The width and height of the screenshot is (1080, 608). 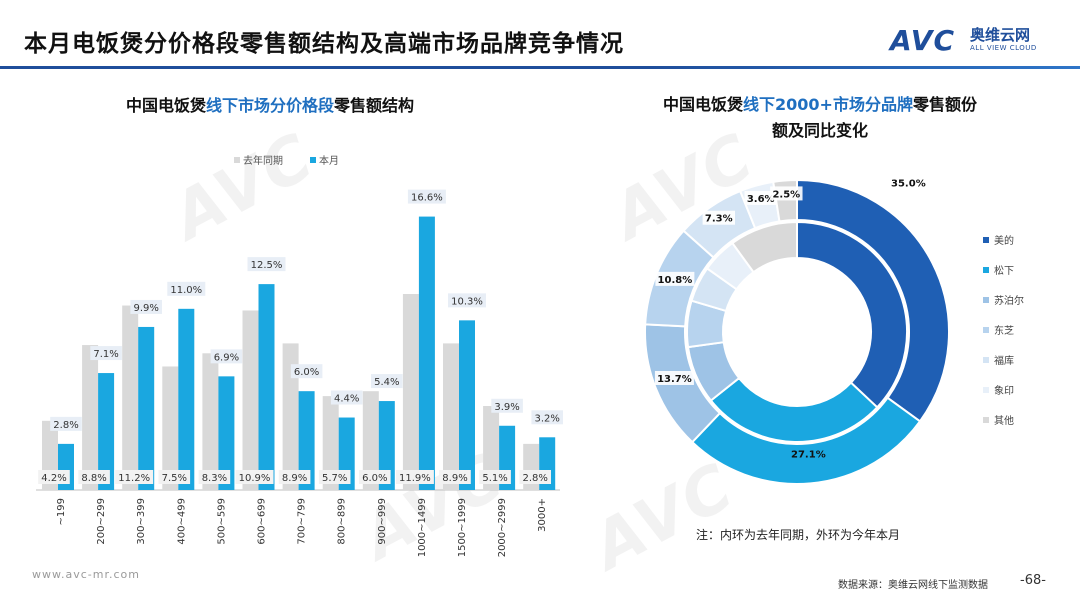 I want to click on title-rule, so click(x=540, y=67).